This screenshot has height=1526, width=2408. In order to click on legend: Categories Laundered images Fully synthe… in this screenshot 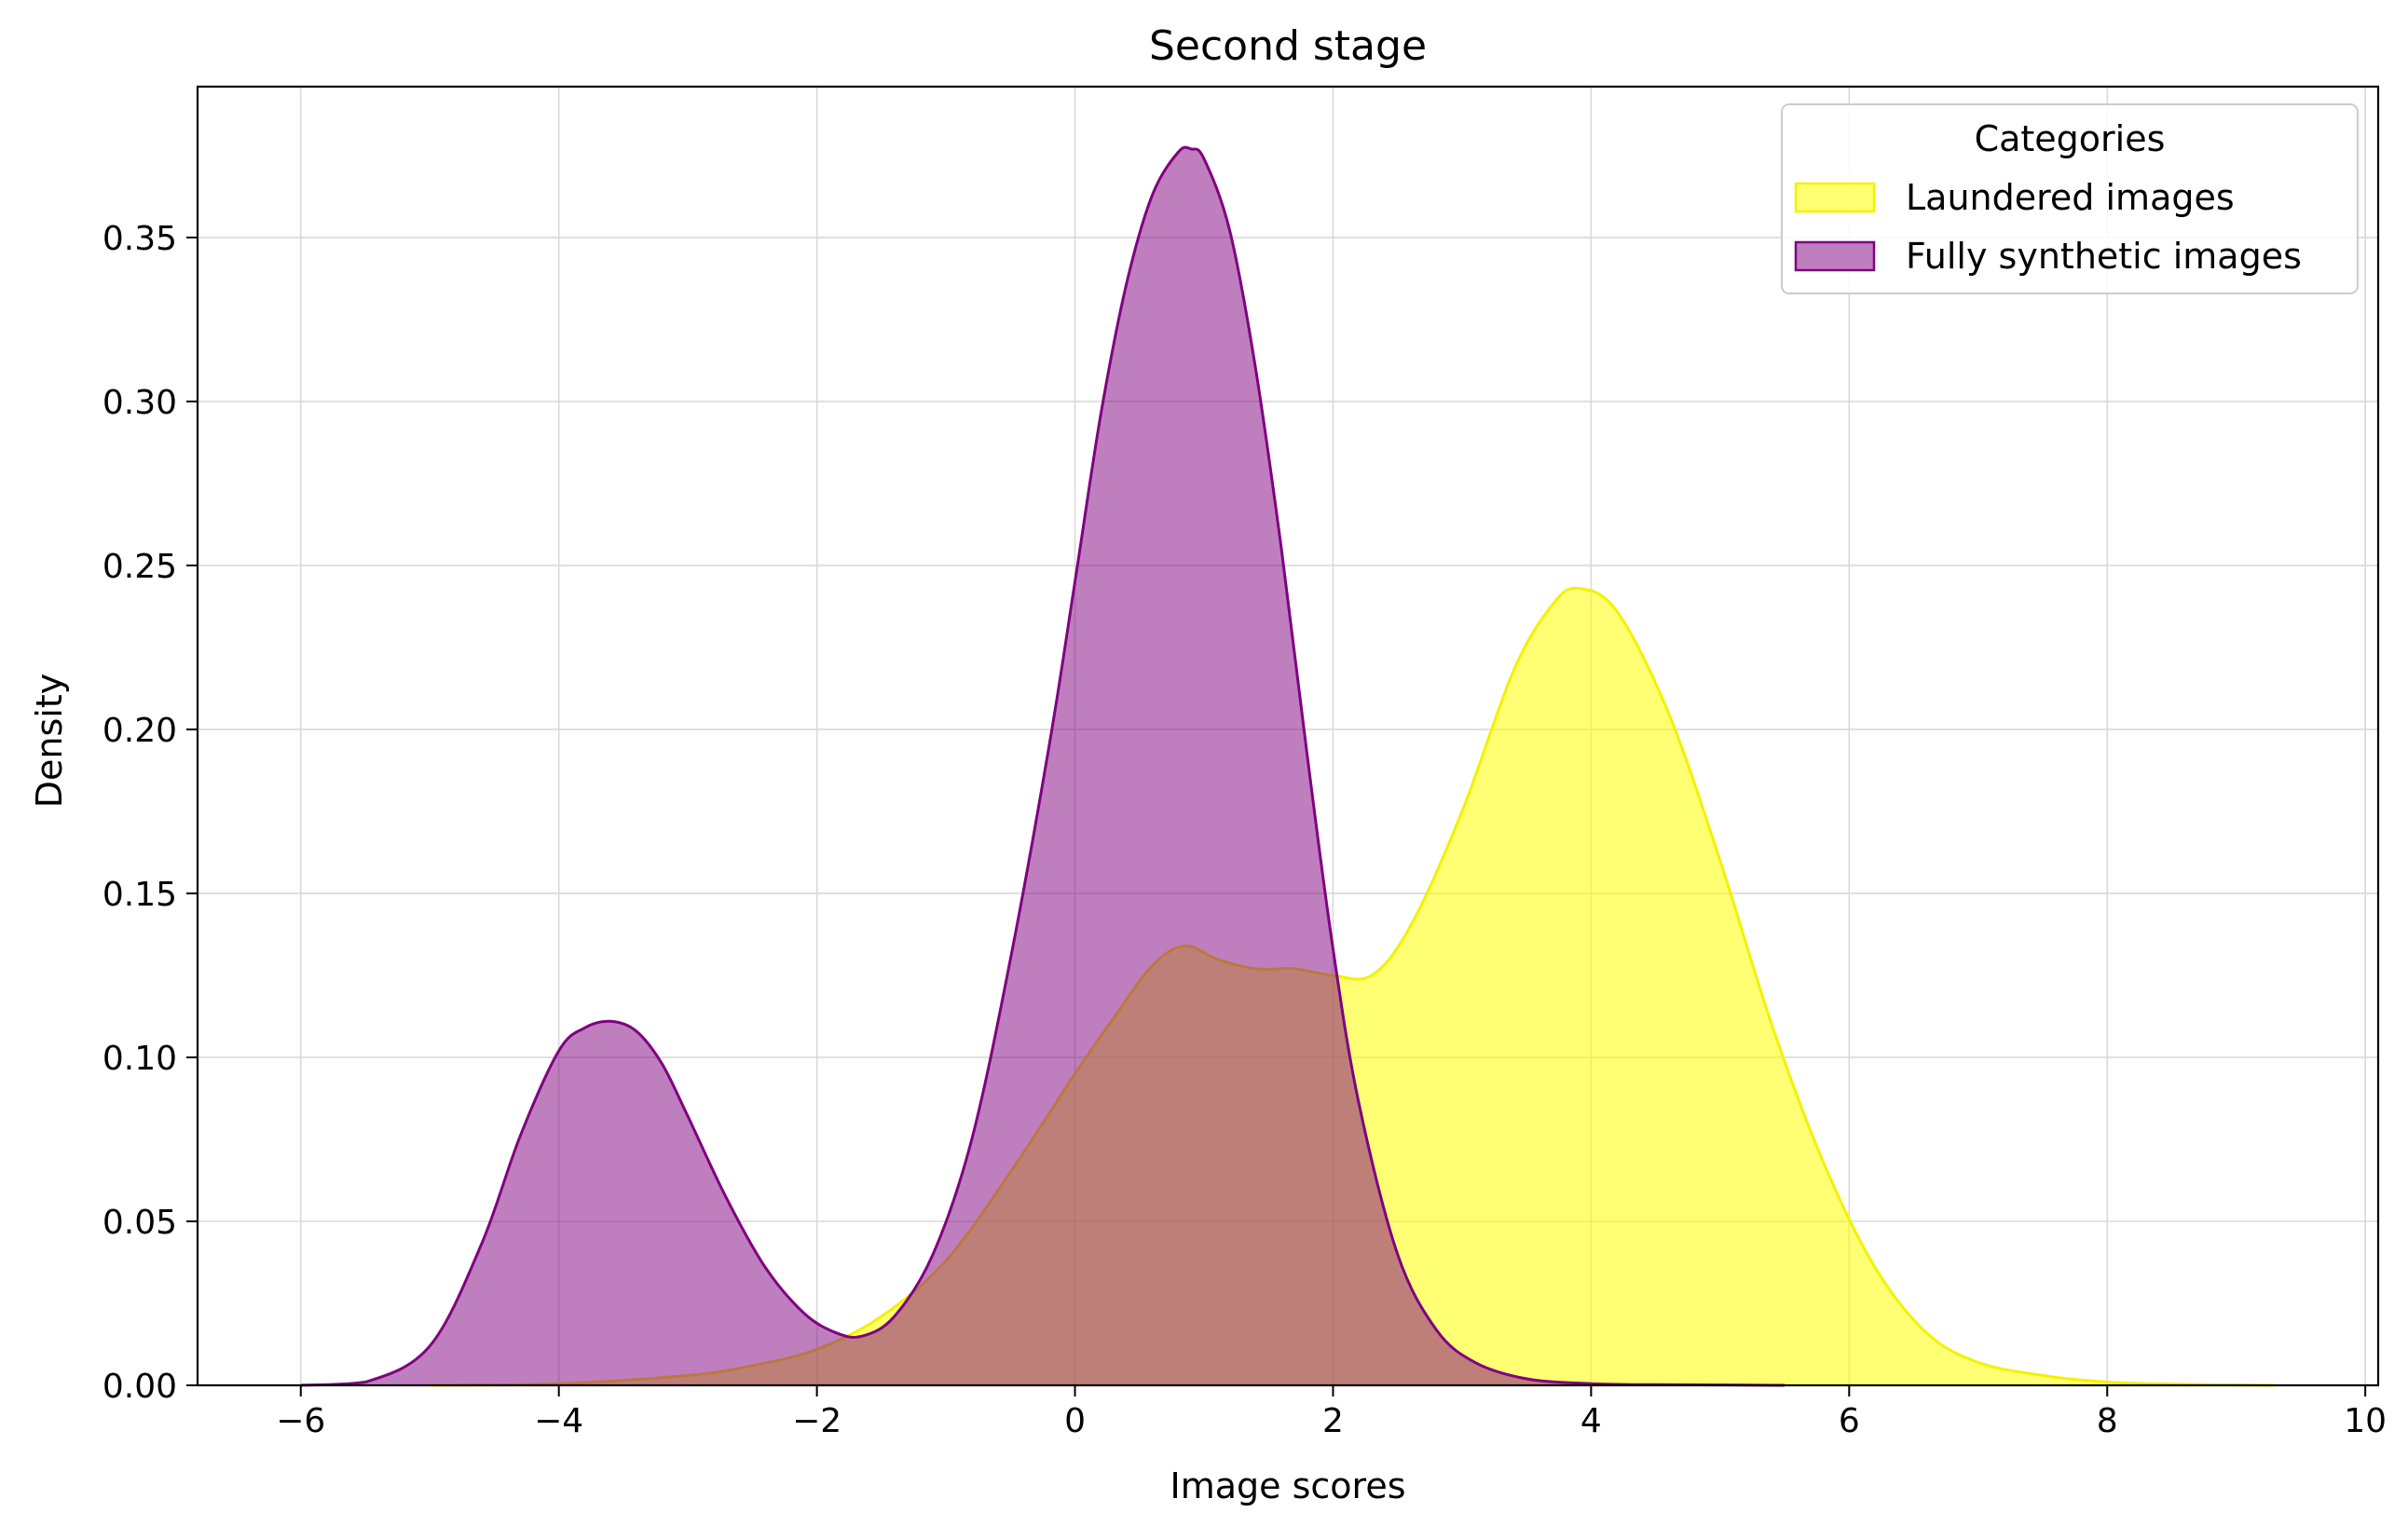, I will do `click(2070, 198)`.